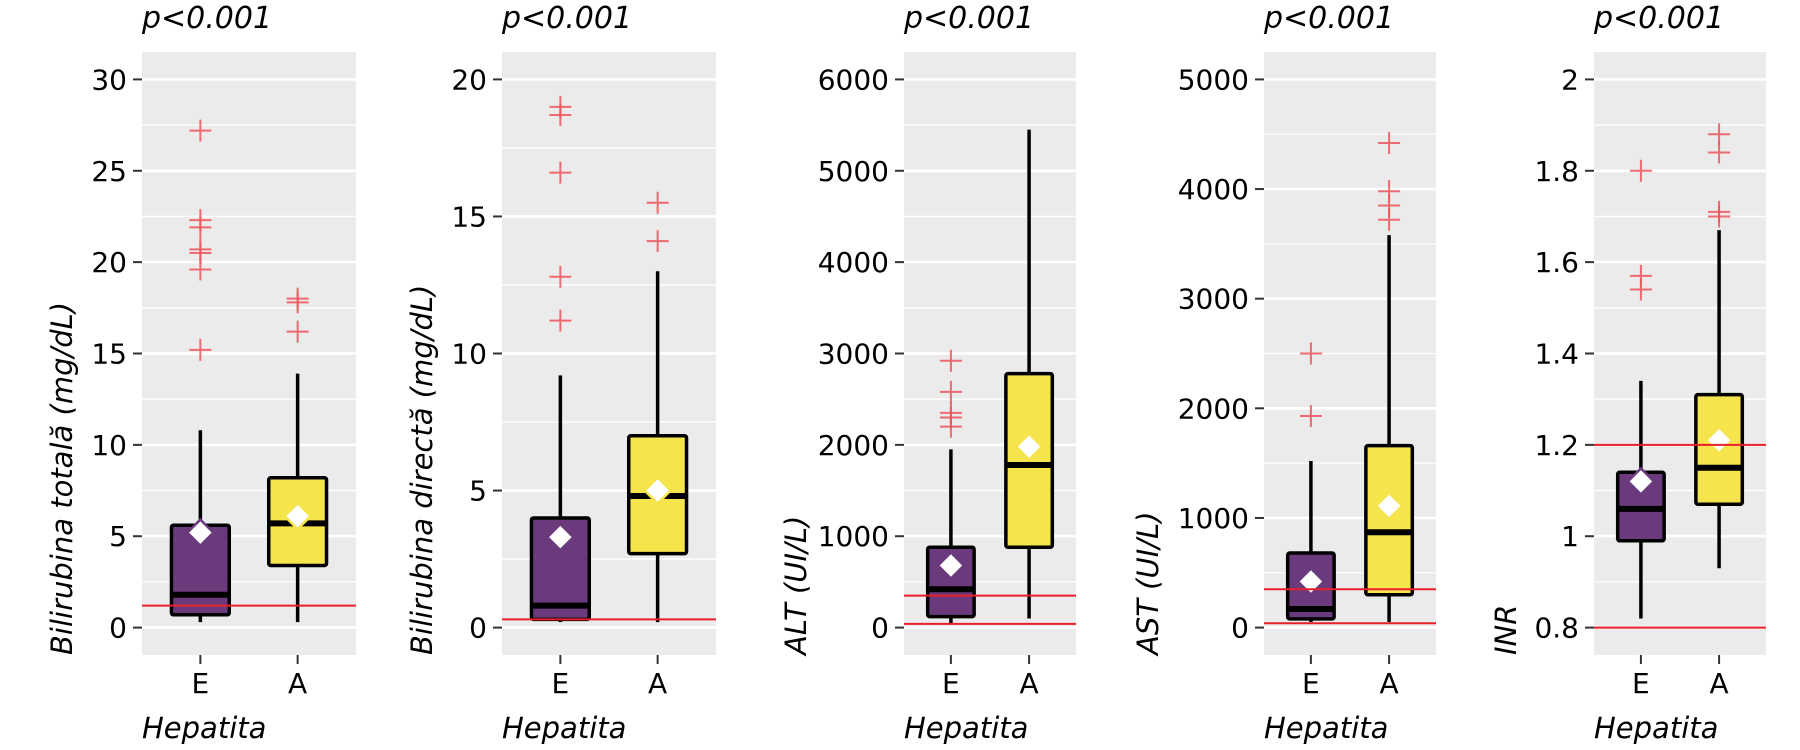  What do you see at coordinates (1506, 630) in the screenshot?
I see `y-axis-title: INR` at bounding box center [1506, 630].